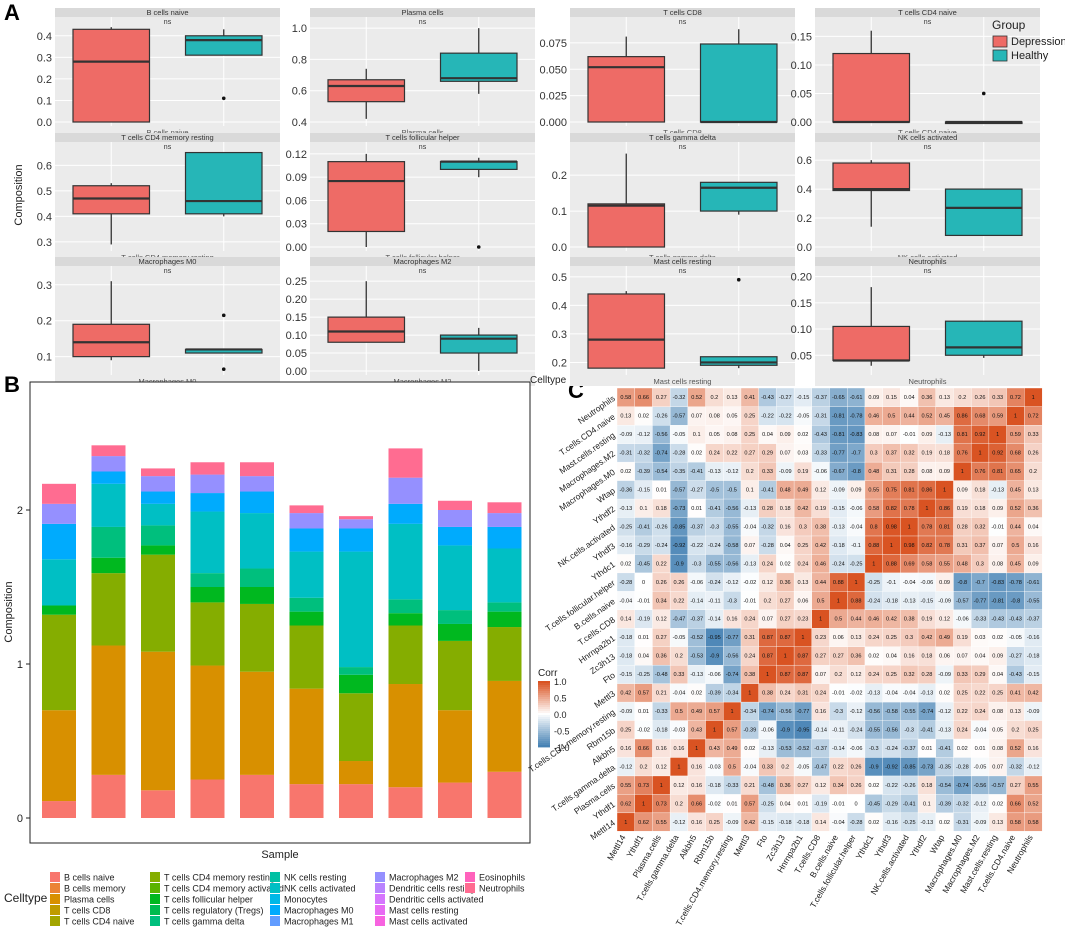 The height and width of the screenshot is (933, 1065). Describe the element at coordinates (856, 417) in the screenshot. I see `heatmap-cell-value: -0.78` at that location.